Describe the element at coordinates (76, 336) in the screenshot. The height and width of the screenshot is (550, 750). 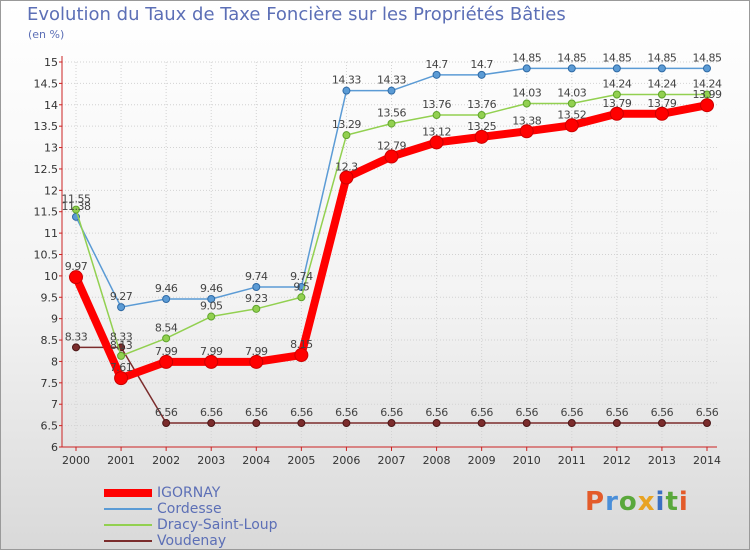
I see `data-label: 8.33` at that location.